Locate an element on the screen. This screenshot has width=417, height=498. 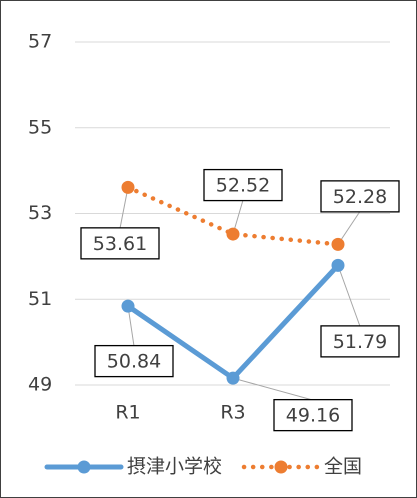
y-tick-label: 57 is located at coordinates (40, 42).